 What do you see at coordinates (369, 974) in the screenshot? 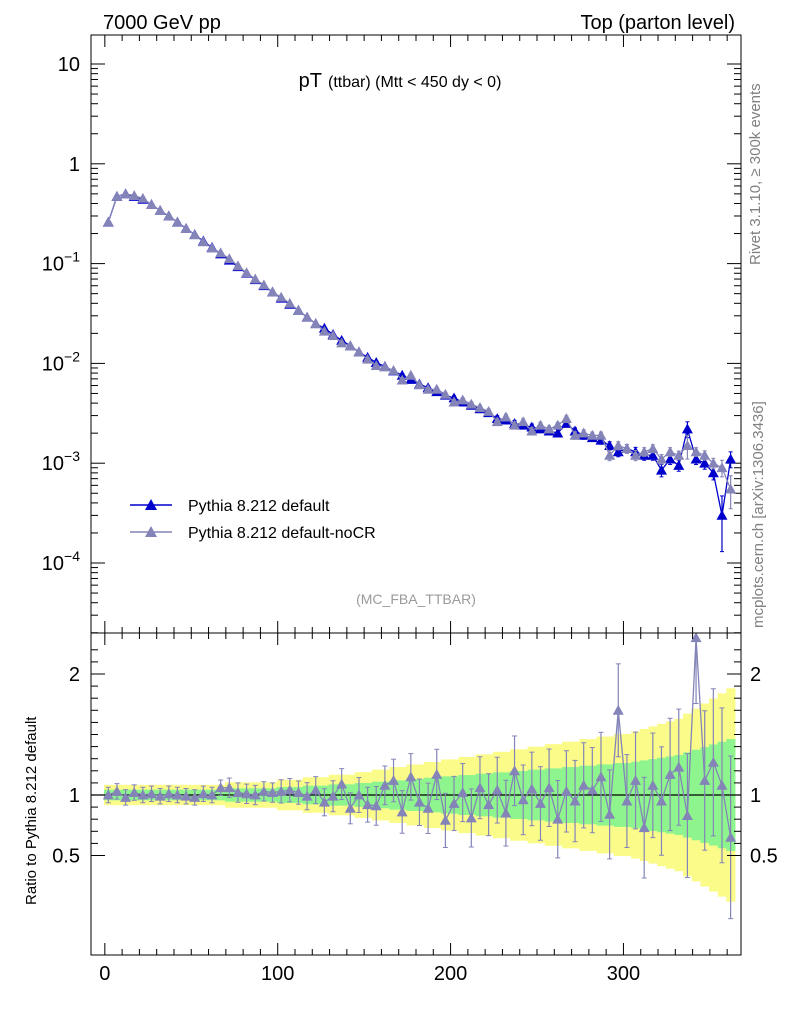
I see `x-tick-labels: 0 100 200 300` at bounding box center [369, 974].